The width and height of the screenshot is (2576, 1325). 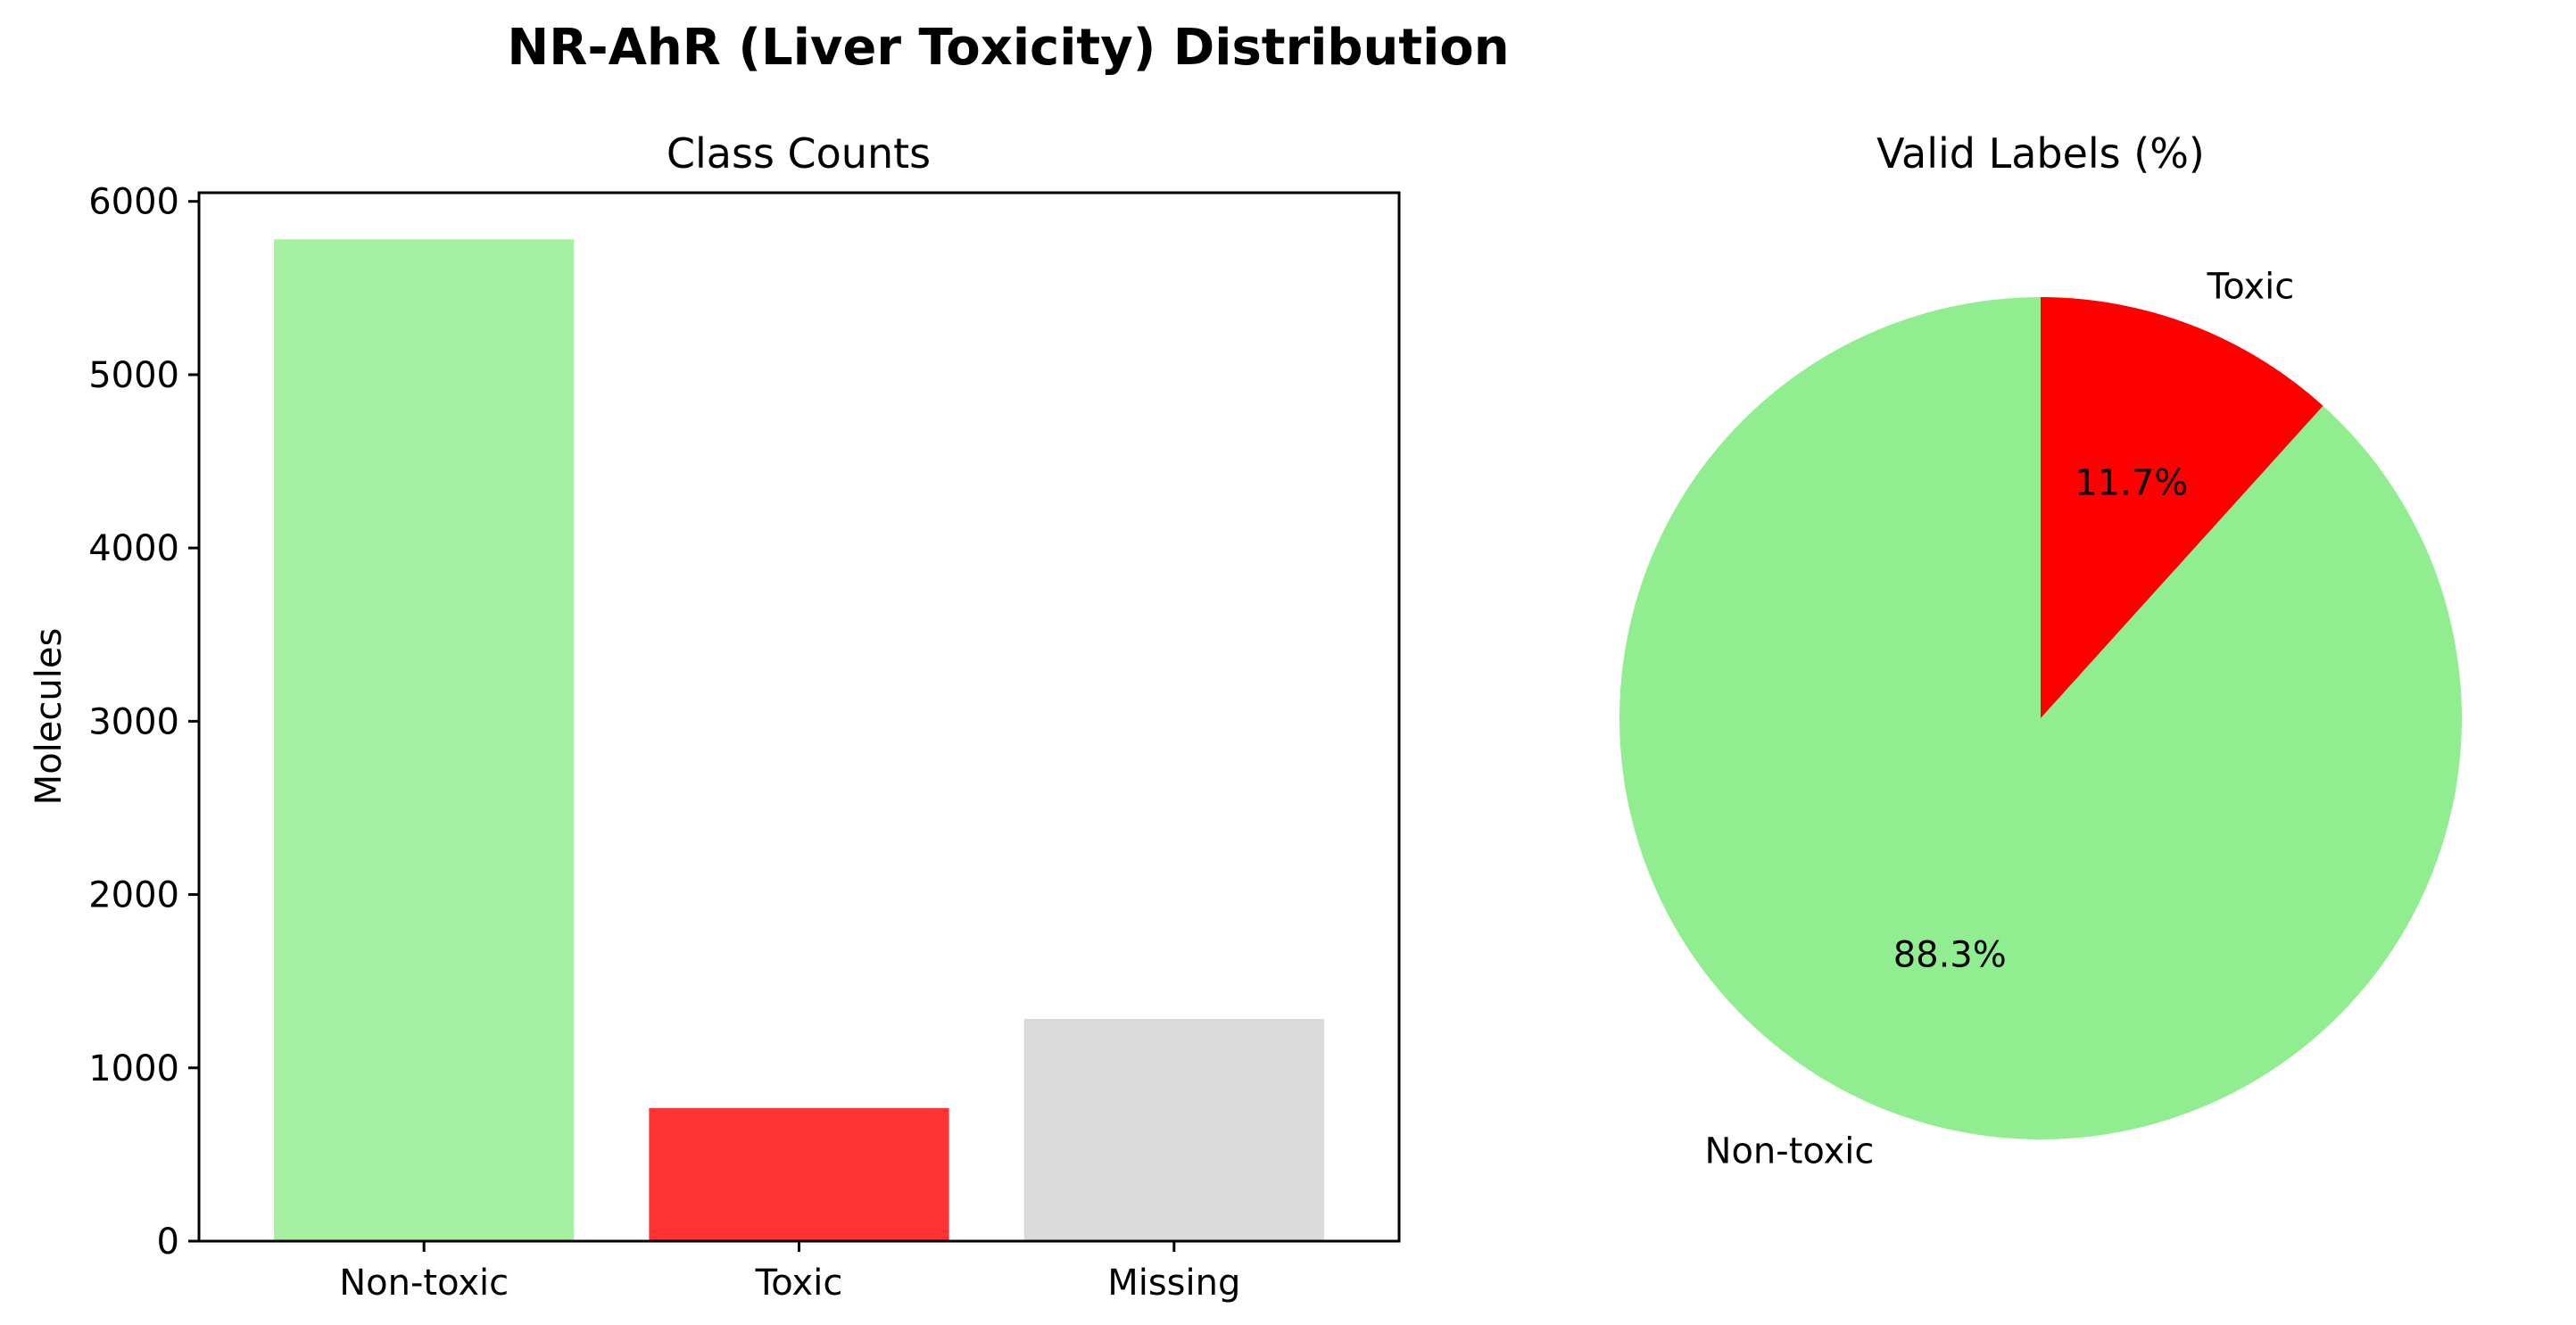 I want to click on y-axis-label: Molecules, so click(x=49, y=717).